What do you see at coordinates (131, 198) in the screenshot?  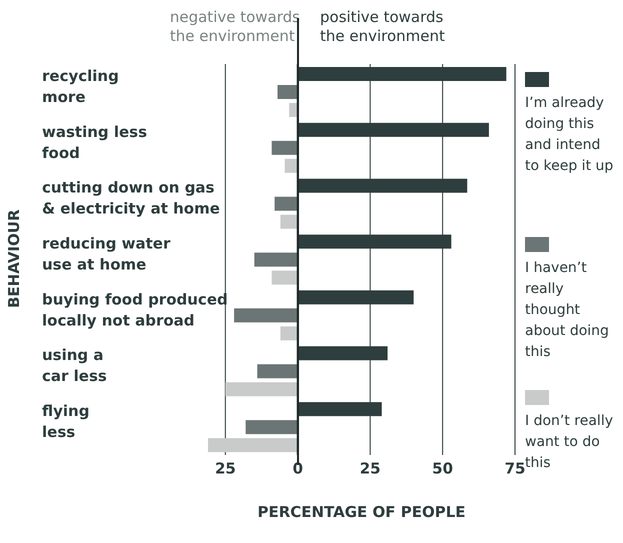 I see `y-tick-label: cutting down on gas & electricity at home` at bounding box center [131, 198].